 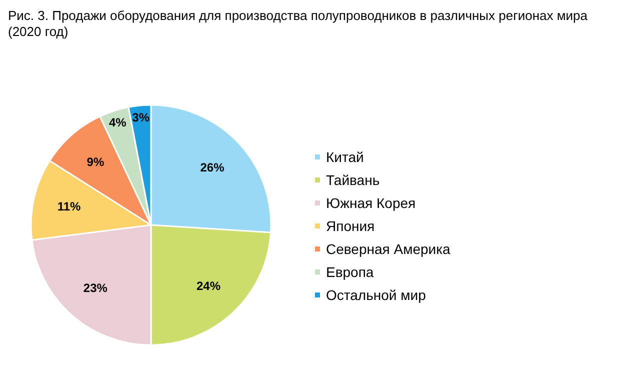 I want to click on data-label: 9%, so click(x=95, y=161).